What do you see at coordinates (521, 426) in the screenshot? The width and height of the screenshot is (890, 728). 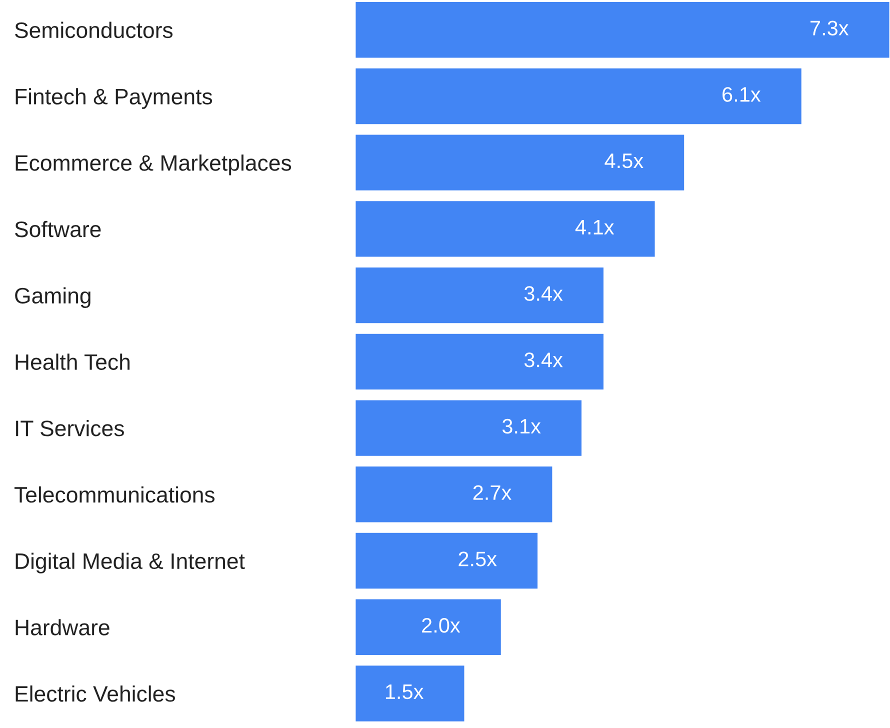 I see `data-label: 3.1x` at bounding box center [521, 426].